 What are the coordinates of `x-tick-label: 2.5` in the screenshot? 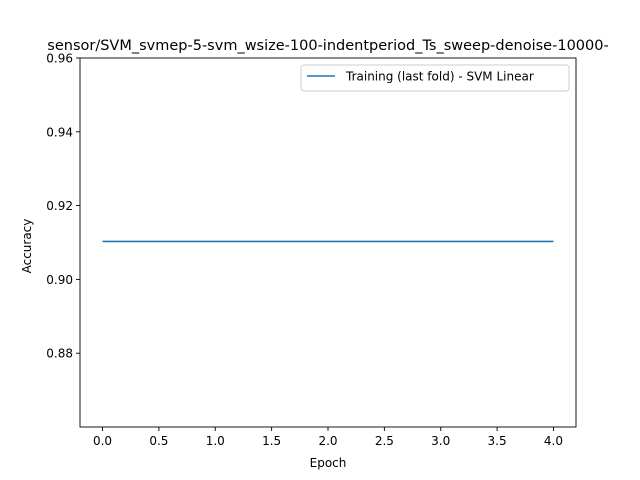 It's located at (384, 441).